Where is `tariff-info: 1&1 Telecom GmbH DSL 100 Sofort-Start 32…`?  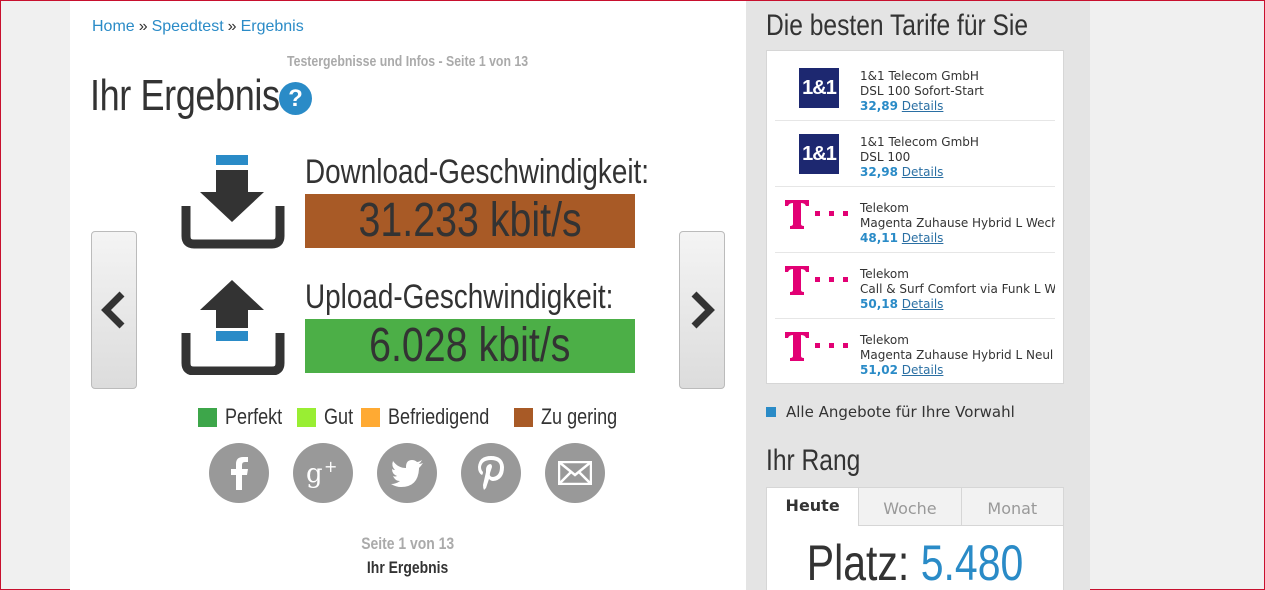
tariff-info: 1&1 Telecom GmbH DSL 100 Sofort-Start 32… is located at coordinates (922, 91).